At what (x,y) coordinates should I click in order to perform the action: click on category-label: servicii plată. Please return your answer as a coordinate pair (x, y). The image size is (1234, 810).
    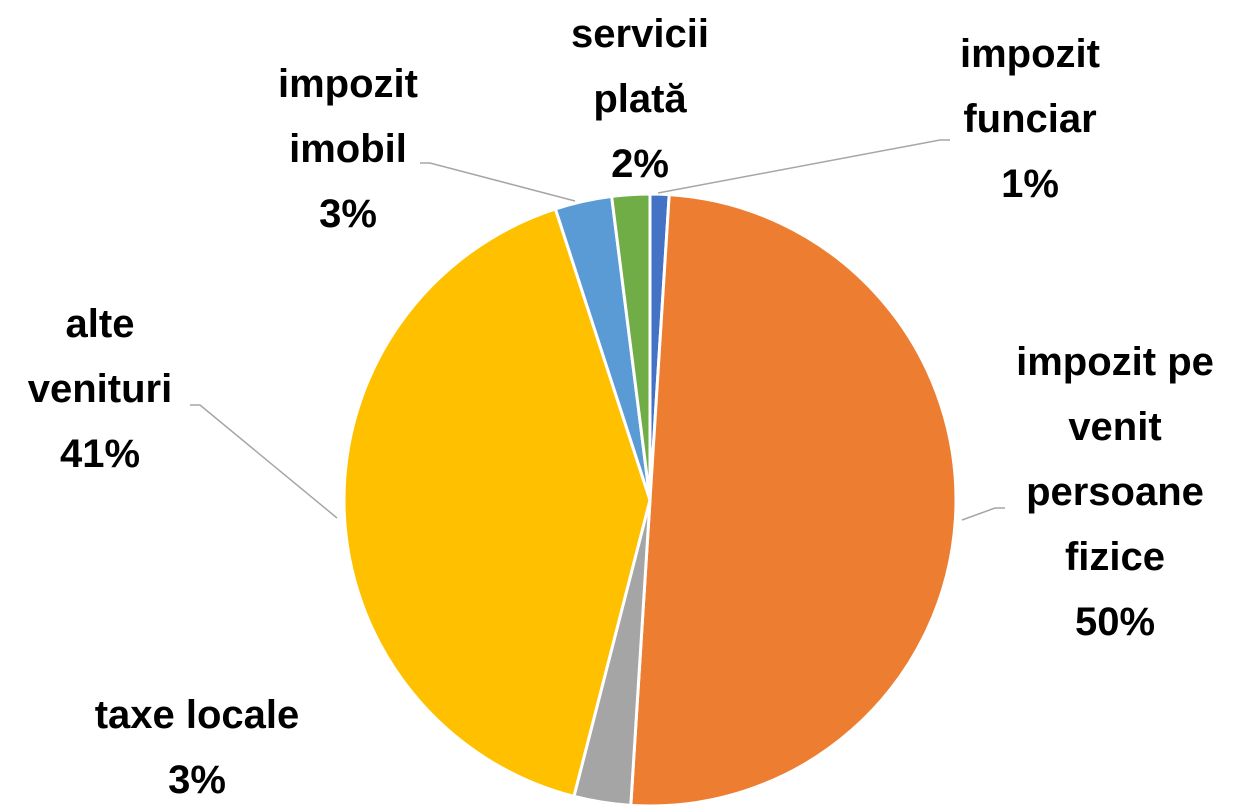
    Looking at the image, I should click on (640, 66).